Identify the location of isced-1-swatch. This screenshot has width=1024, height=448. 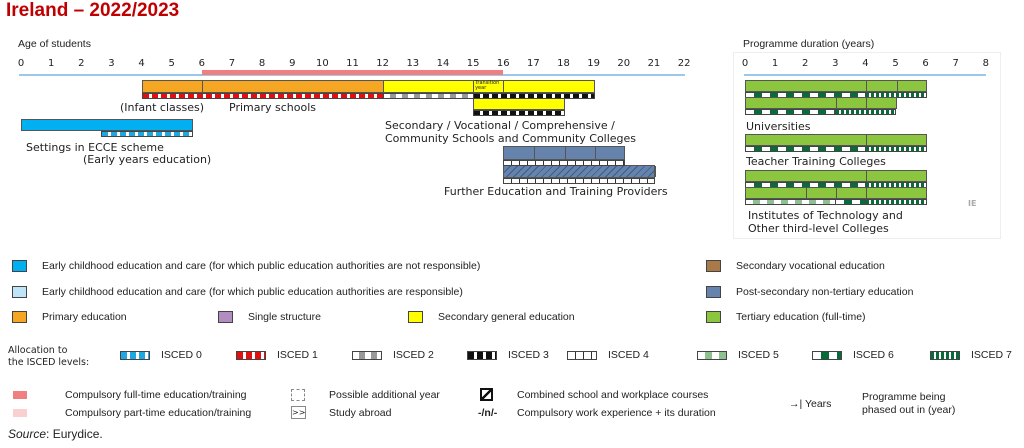
(251, 355).